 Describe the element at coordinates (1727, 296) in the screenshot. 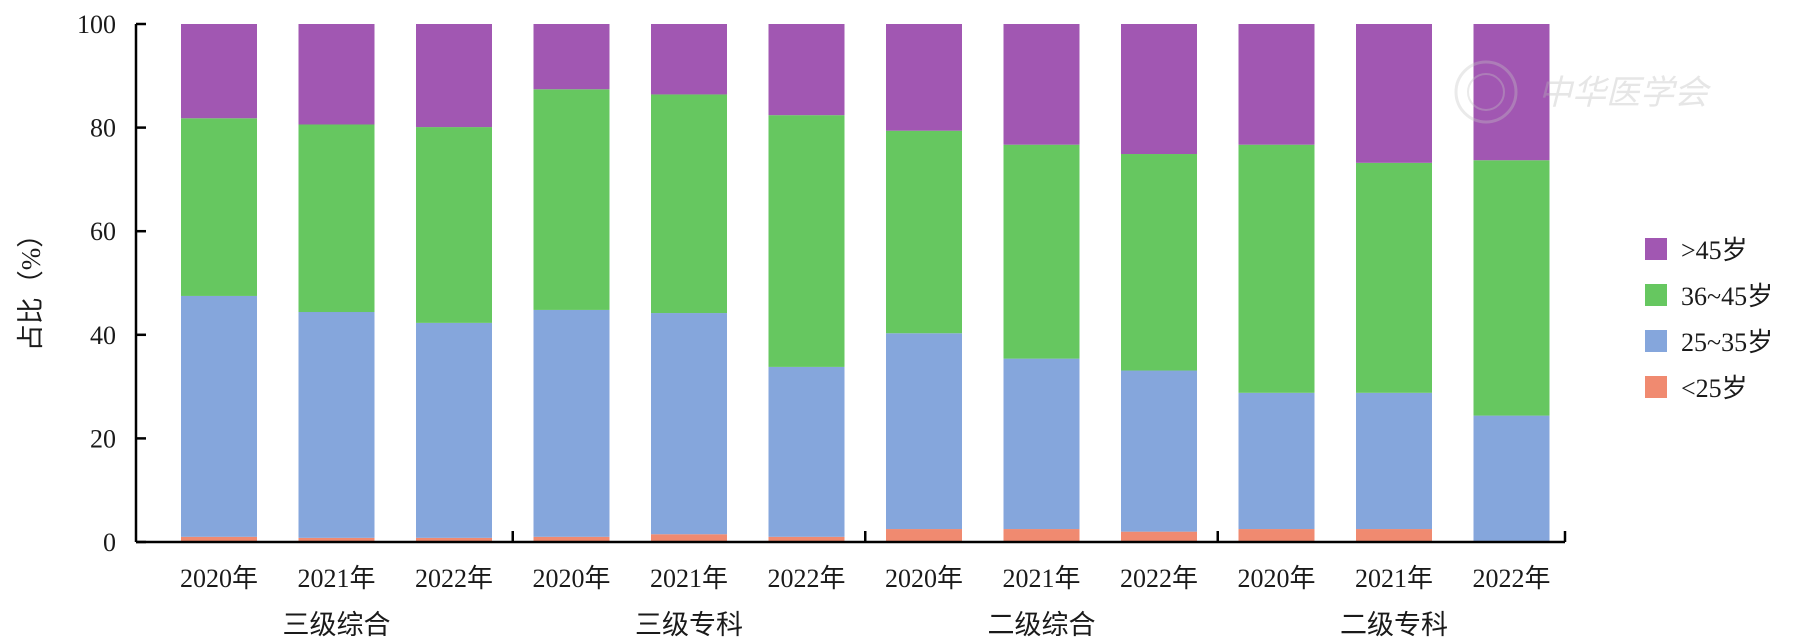

I see `legend-label-1: 36~45岁` at that location.